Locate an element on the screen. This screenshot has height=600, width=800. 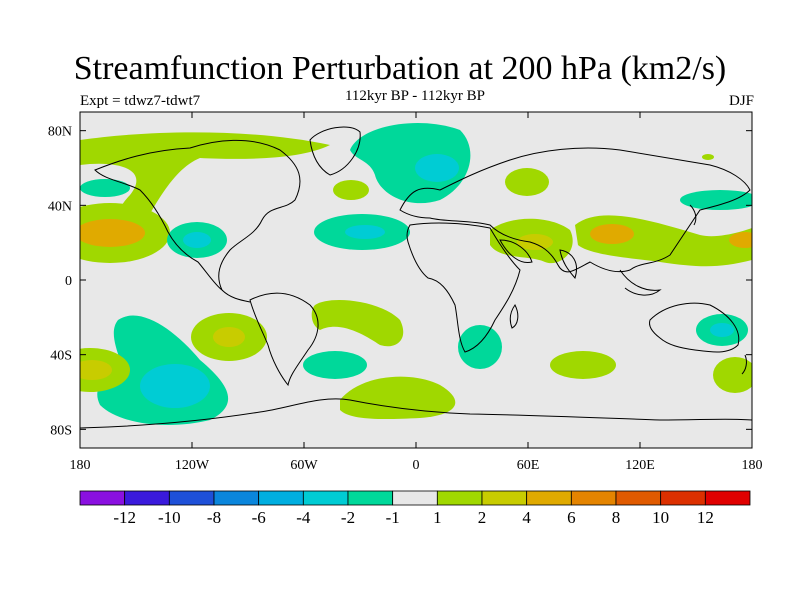
coast-india is located at coordinates (568, 264).